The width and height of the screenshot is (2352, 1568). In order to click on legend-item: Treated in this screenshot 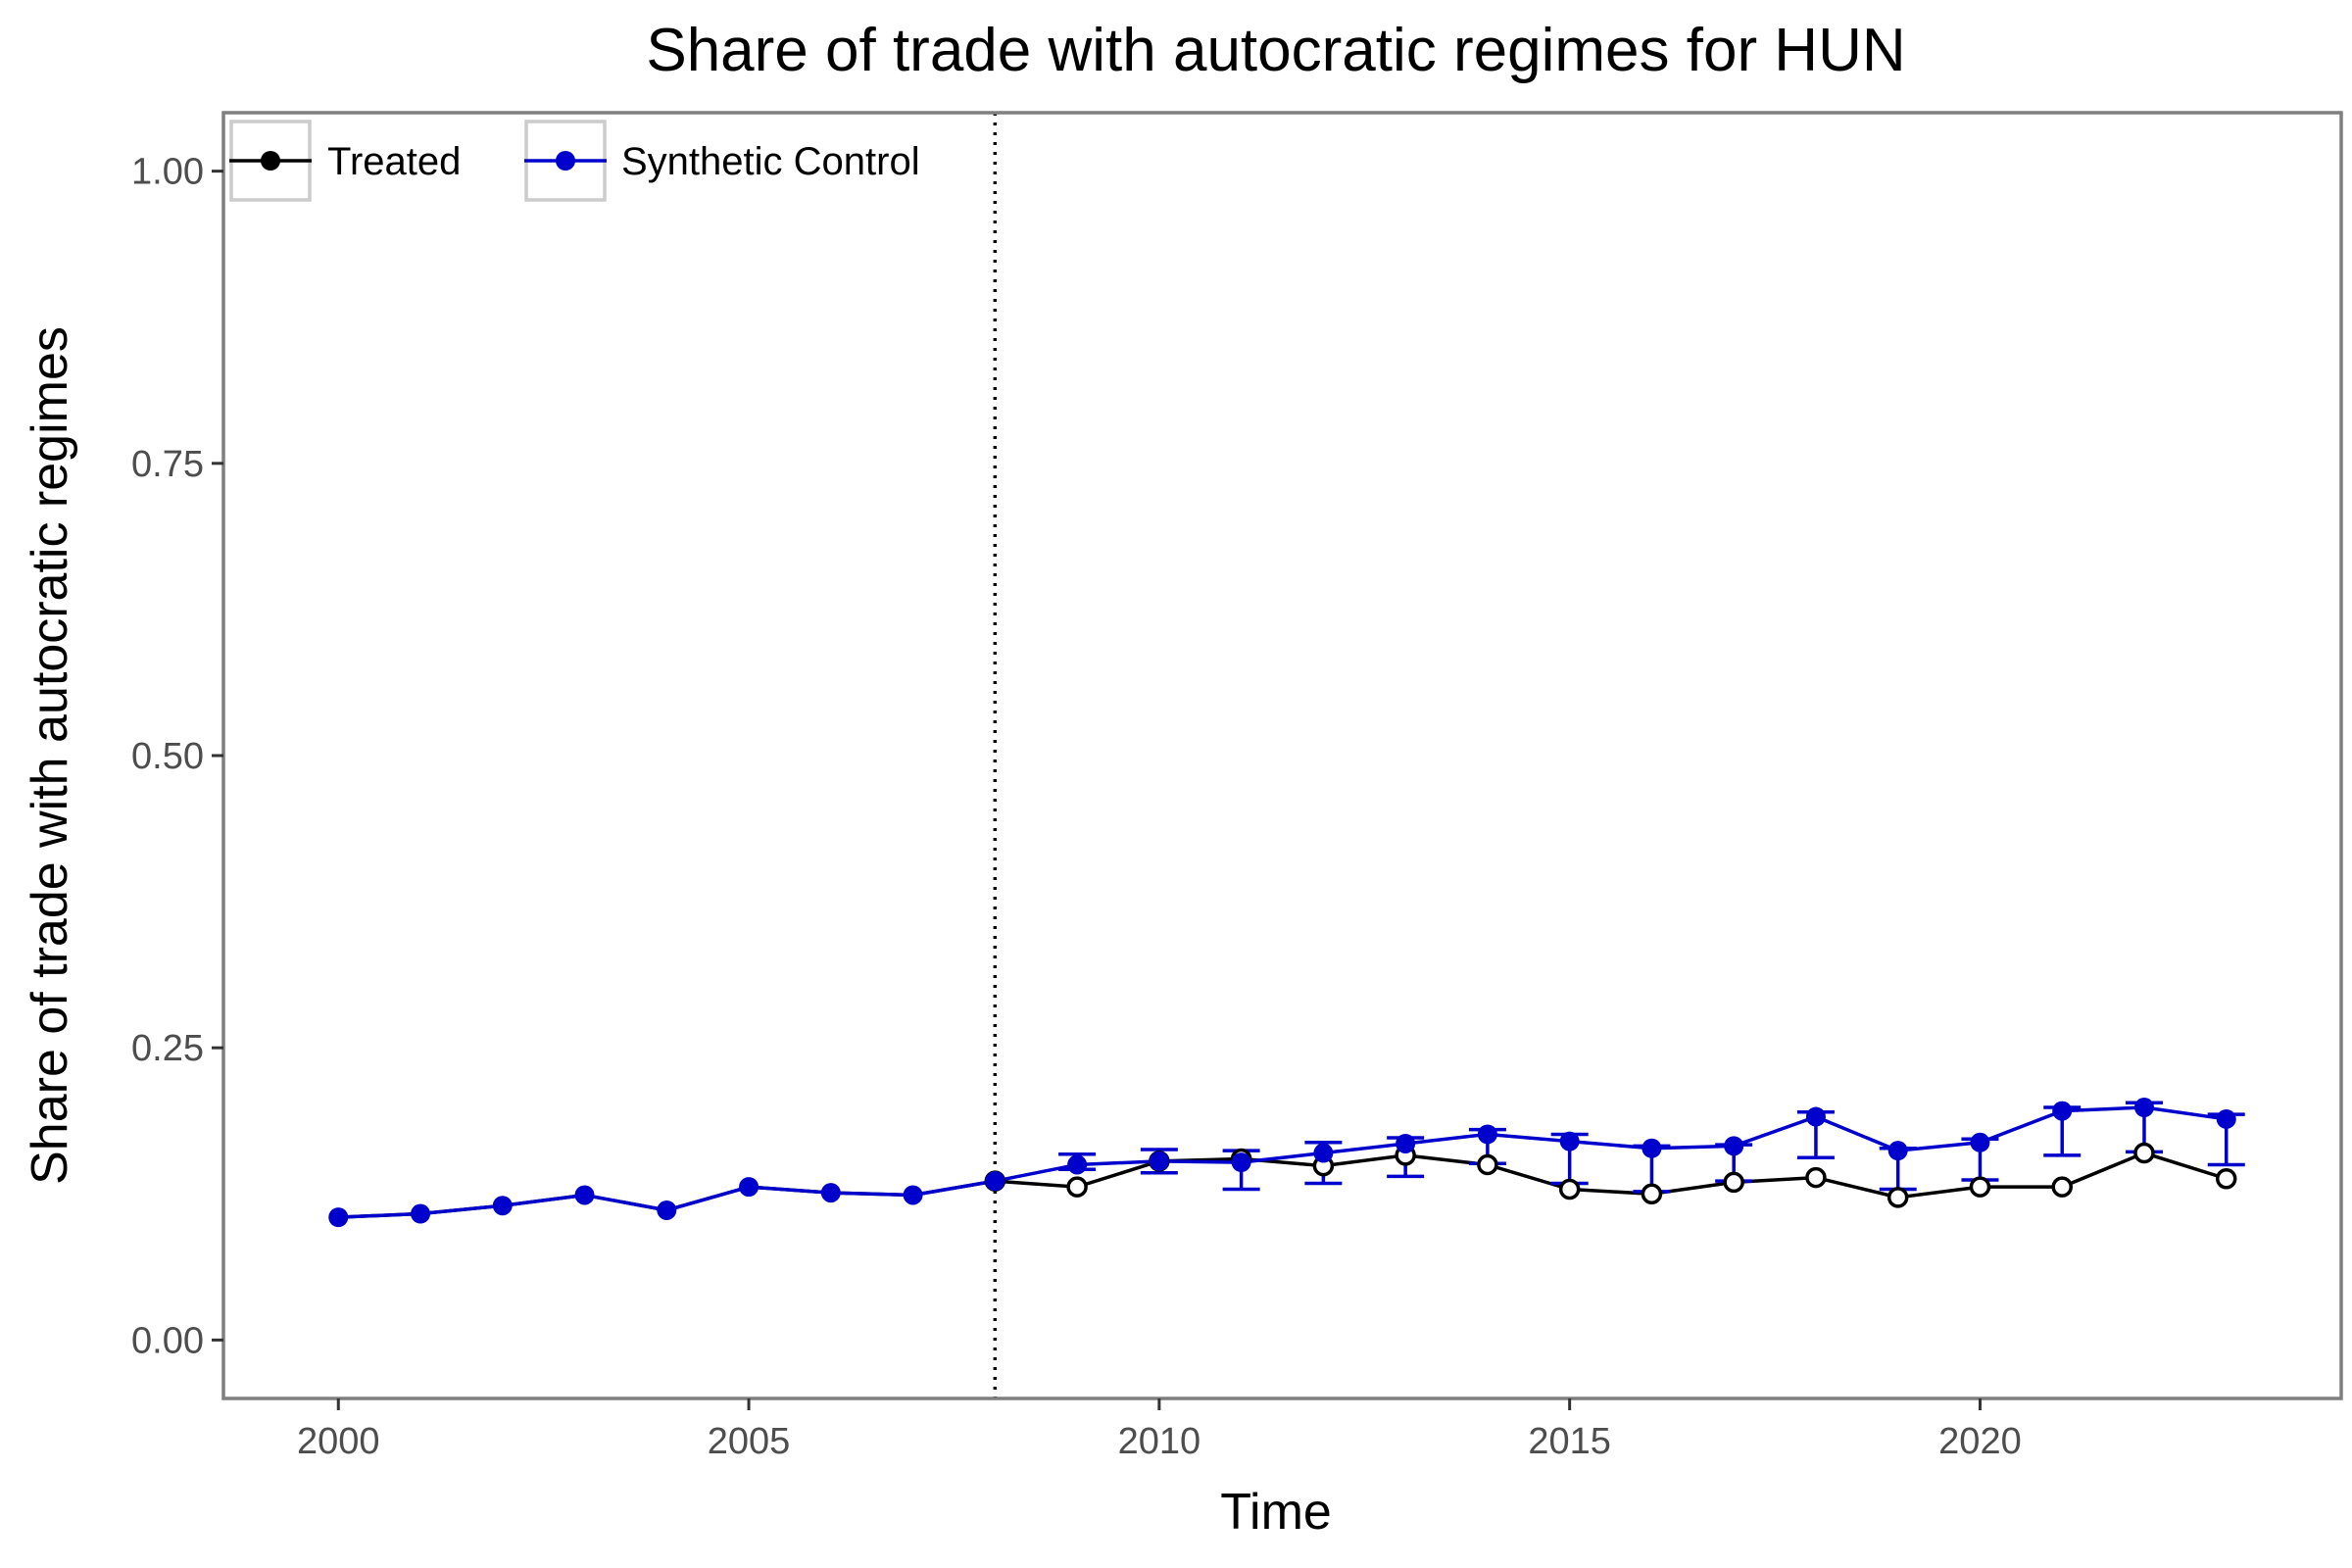, I will do `click(345, 161)`.